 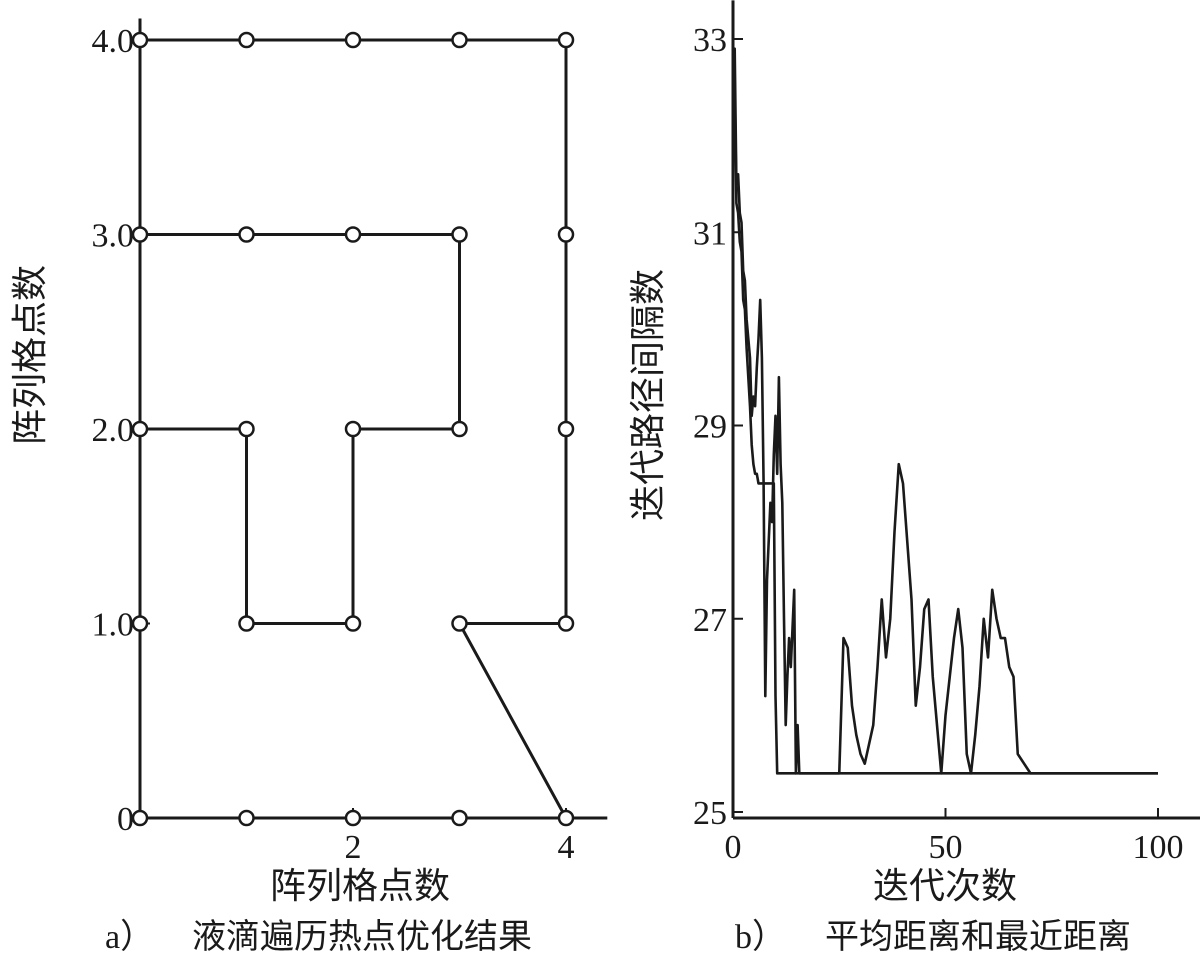 What do you see at coordinates (648, 395) in the screenshot?
I see `panel-b-ylabel: 迭代路径间隔数` at bounding box center [648, 395].